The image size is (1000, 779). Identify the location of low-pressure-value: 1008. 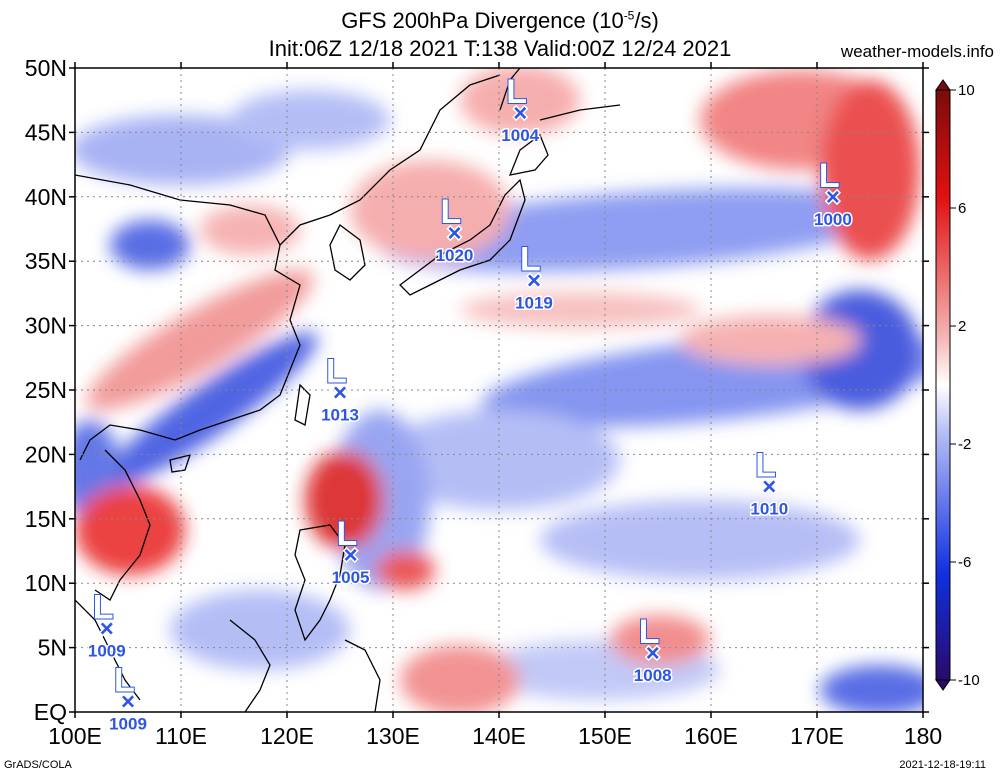
(653, 675).